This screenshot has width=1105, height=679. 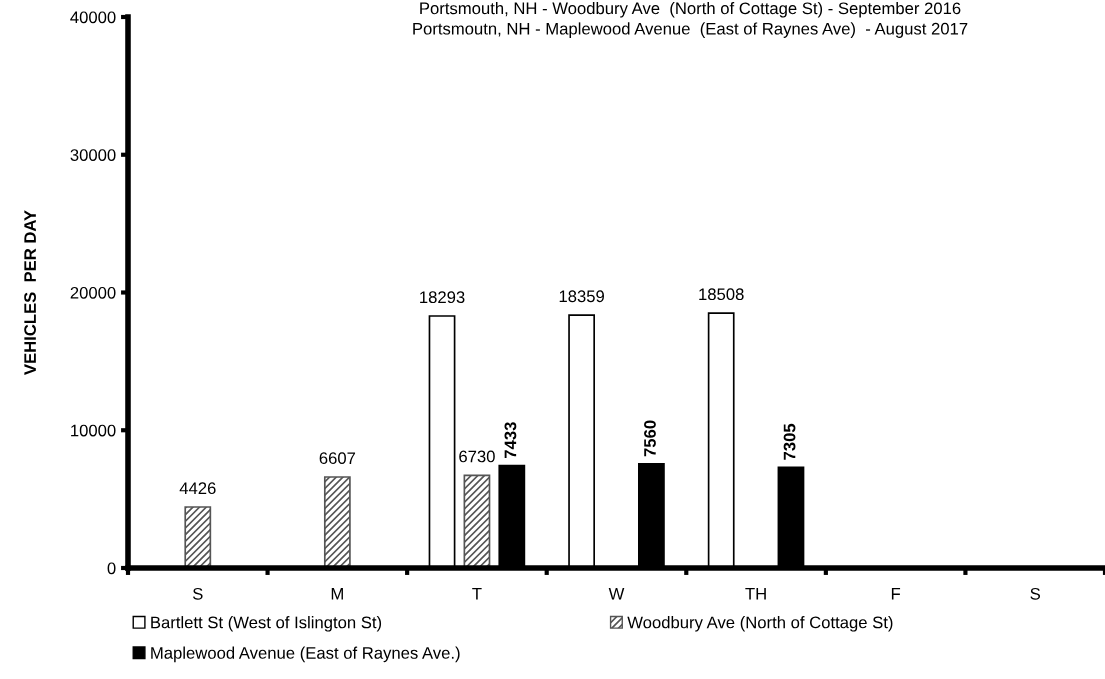 I want to click on y-tick-label: 0, so click(x=111, y=568).